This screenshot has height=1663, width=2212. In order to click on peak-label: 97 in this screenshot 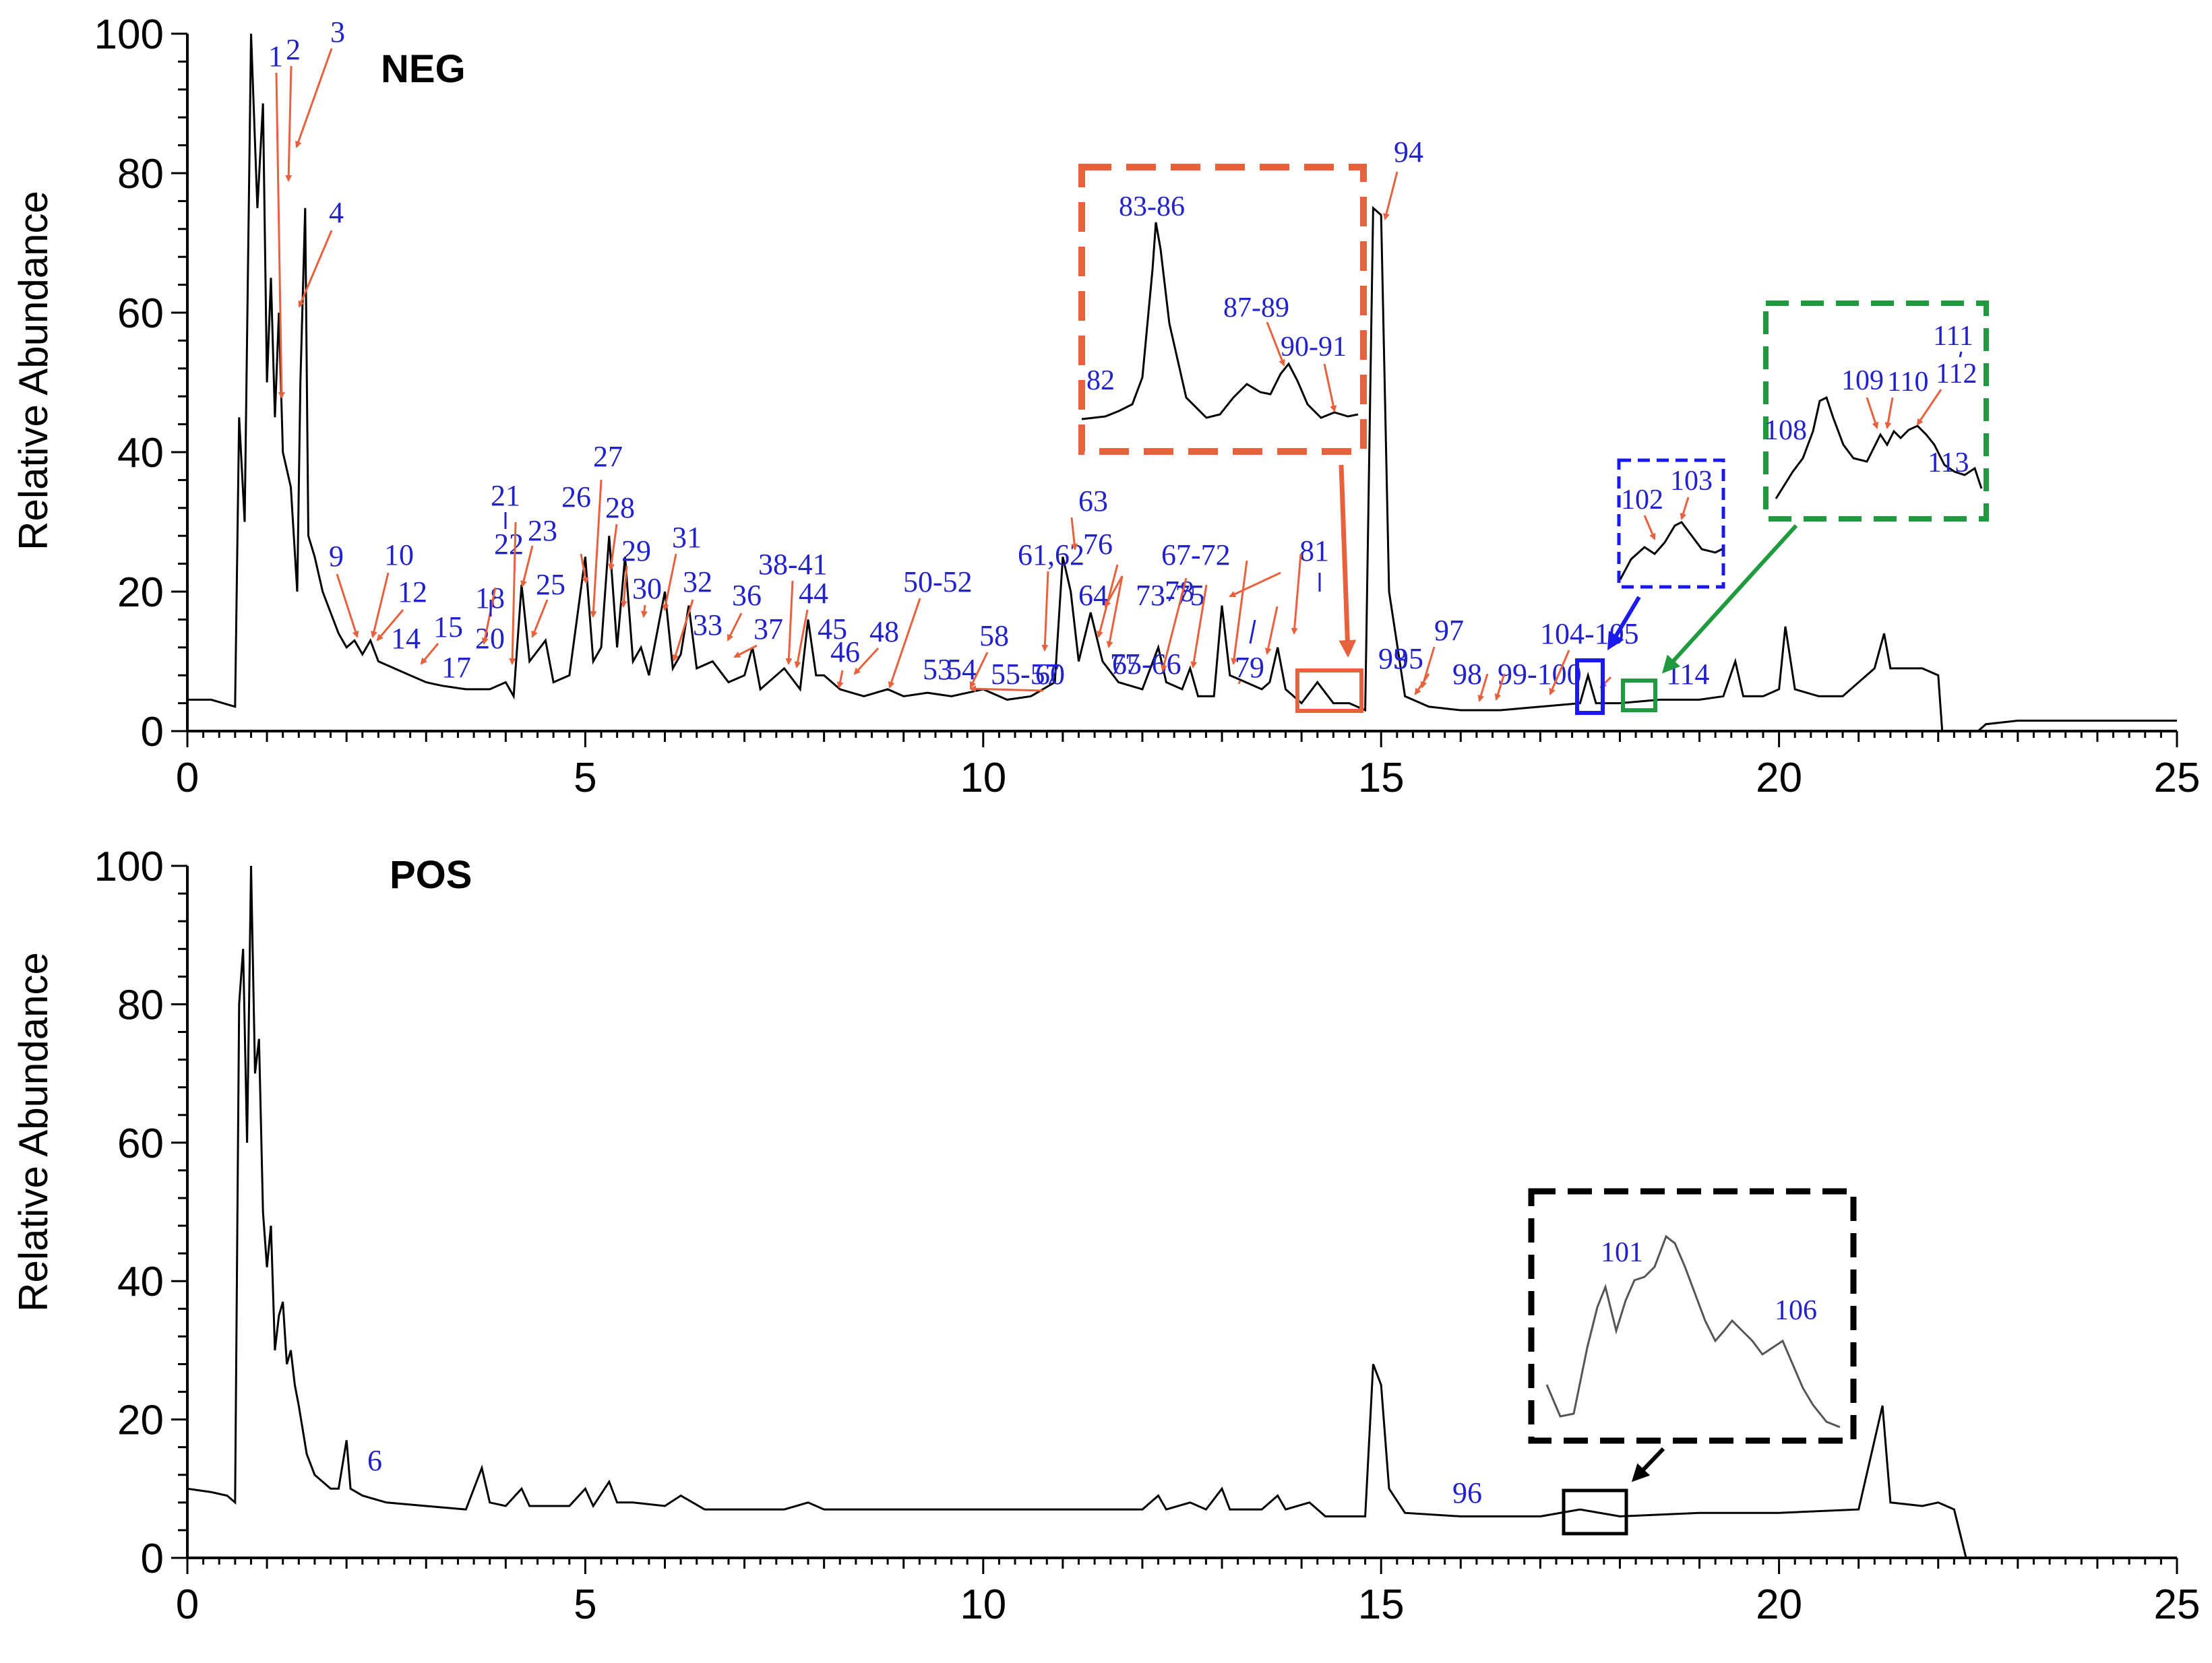, I will do `click(1449, 631)`.